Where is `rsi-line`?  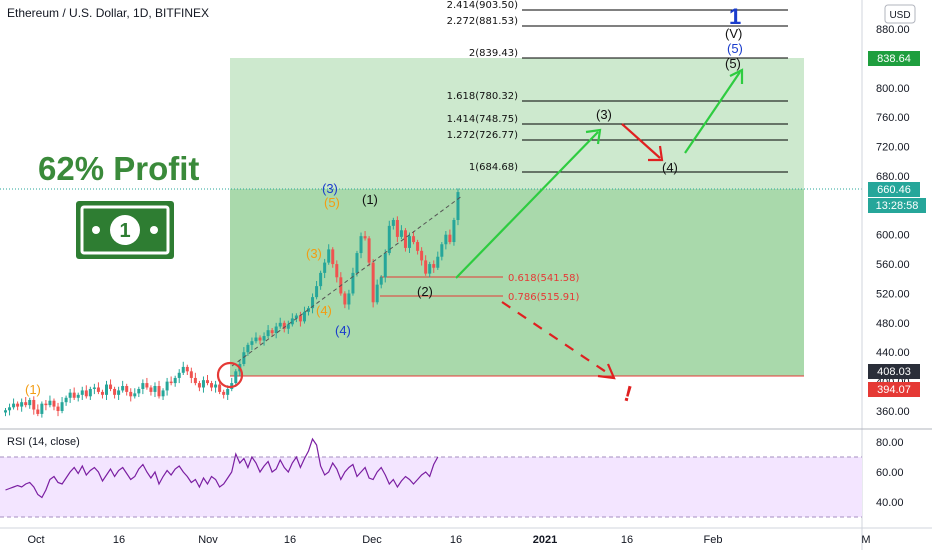 rsi-line is located at coordinates (222, 468).